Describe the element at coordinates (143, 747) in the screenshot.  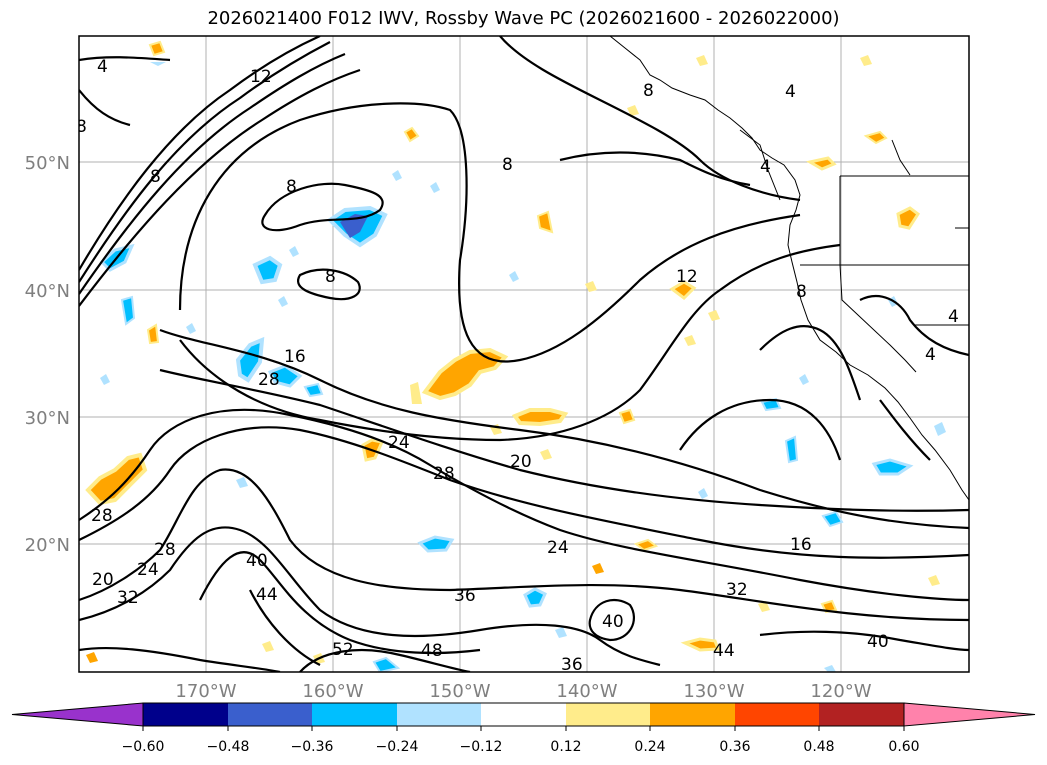
I see `colorbar-tick-label: −0.60` at that location.